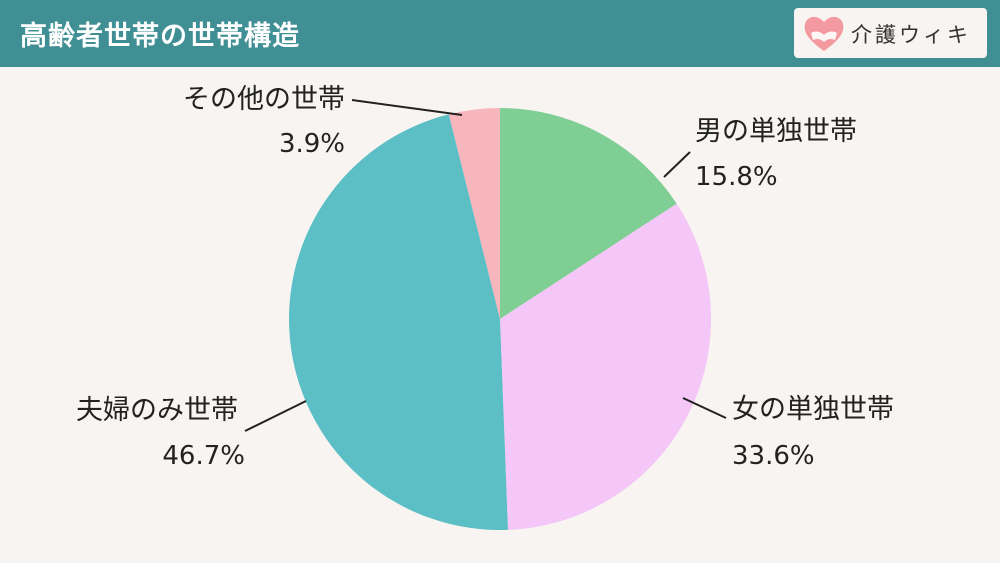 The image size is (1000, 563). What do you see at coordinates (773, 456) in the screenshot?
I see `slice-value-label: 33.6%` at bounding box center [773, 456].